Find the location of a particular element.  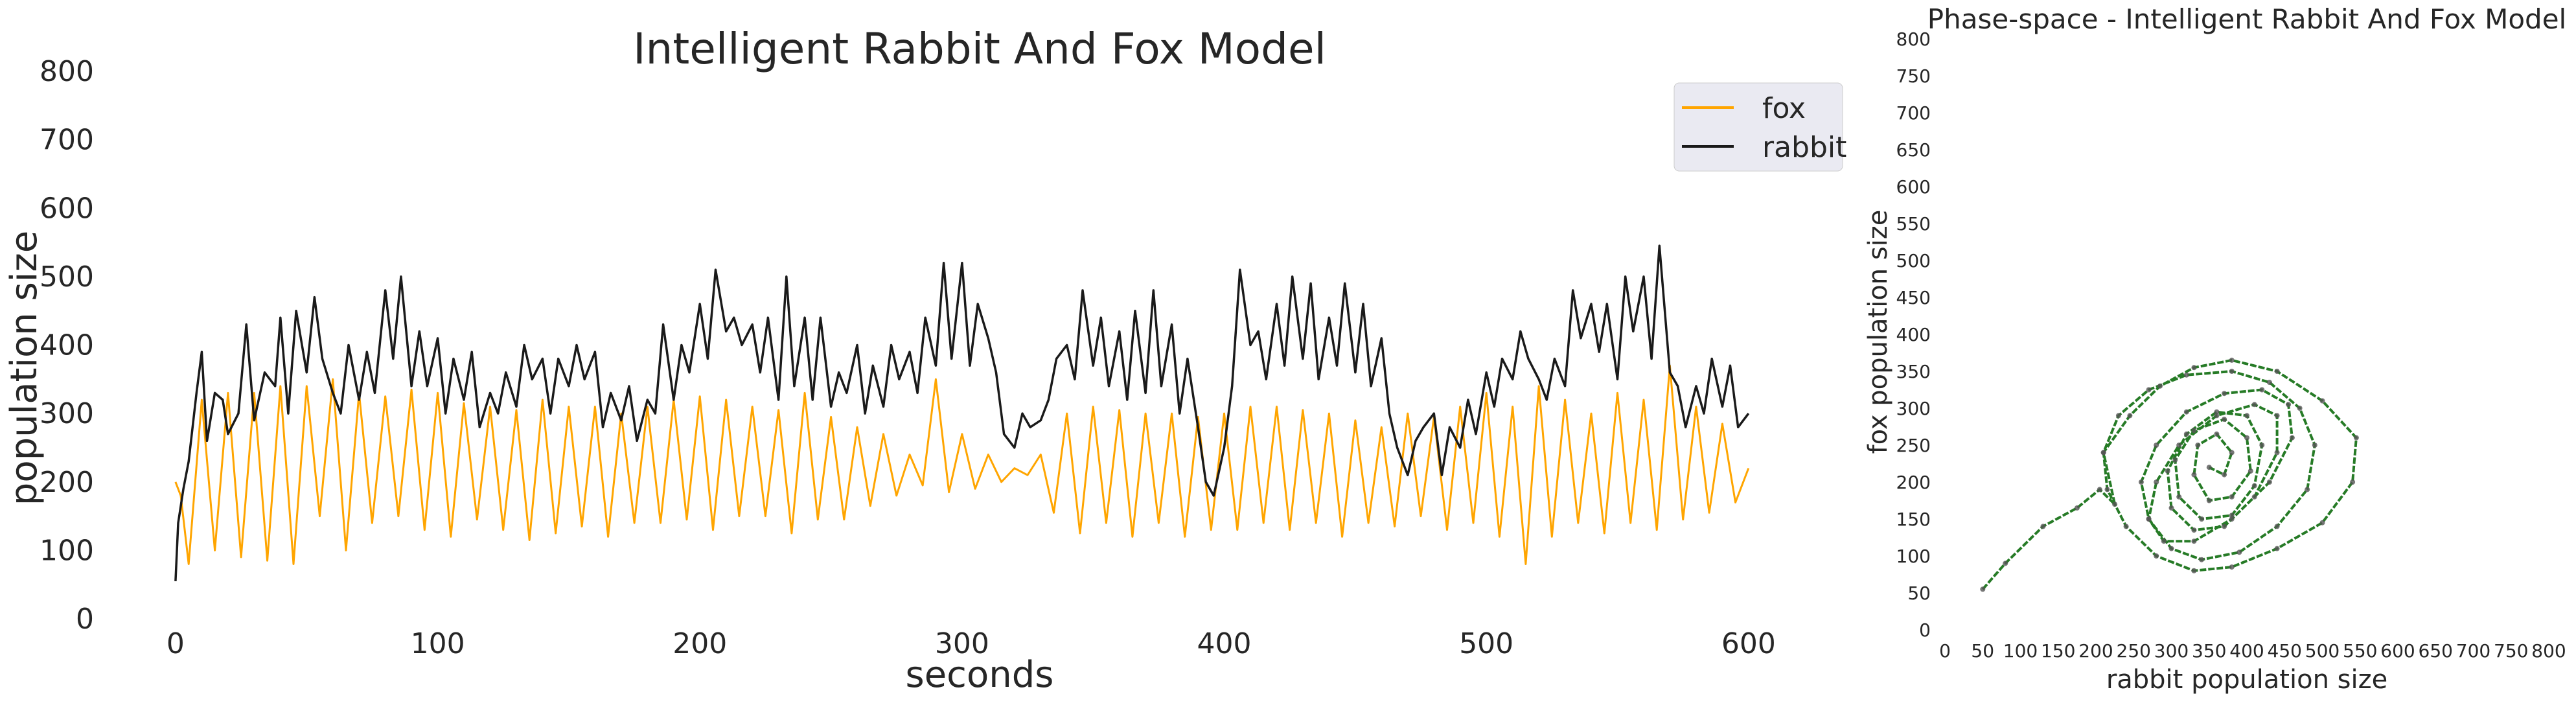

phase-space-x-tick-label: 450 is located at coordinates (2285, 651).